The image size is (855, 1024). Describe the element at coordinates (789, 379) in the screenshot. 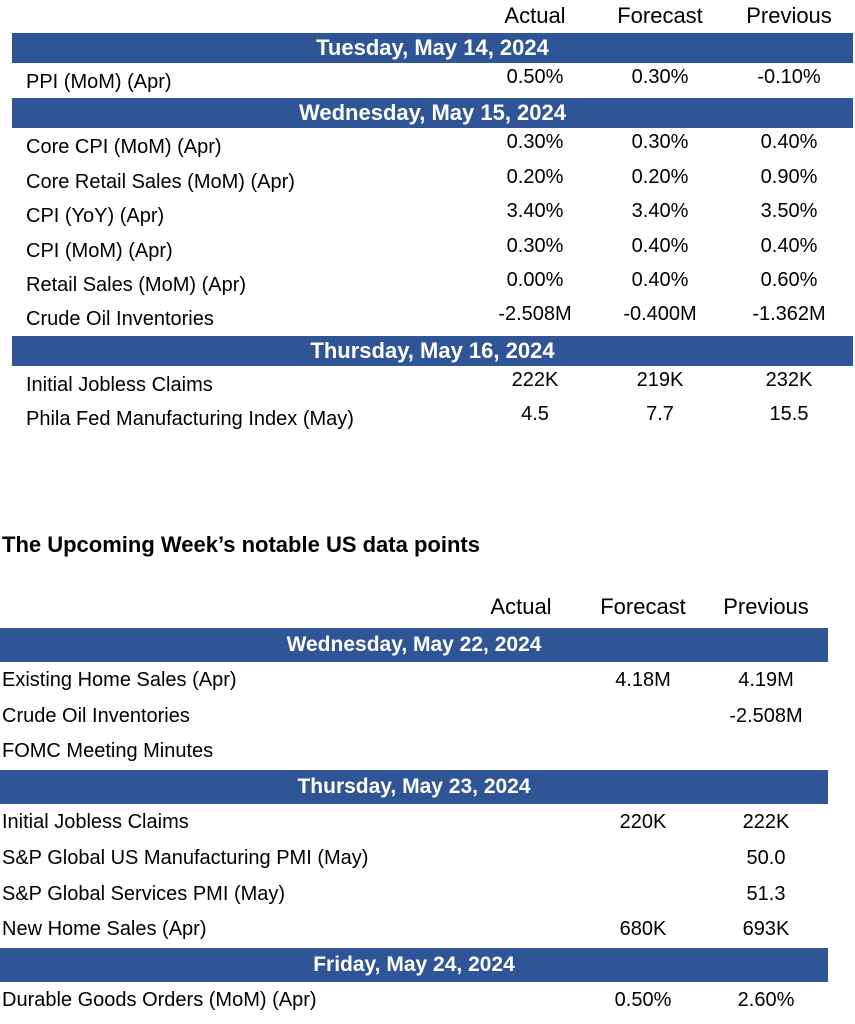

I see `cell-value: 232K` at that location.